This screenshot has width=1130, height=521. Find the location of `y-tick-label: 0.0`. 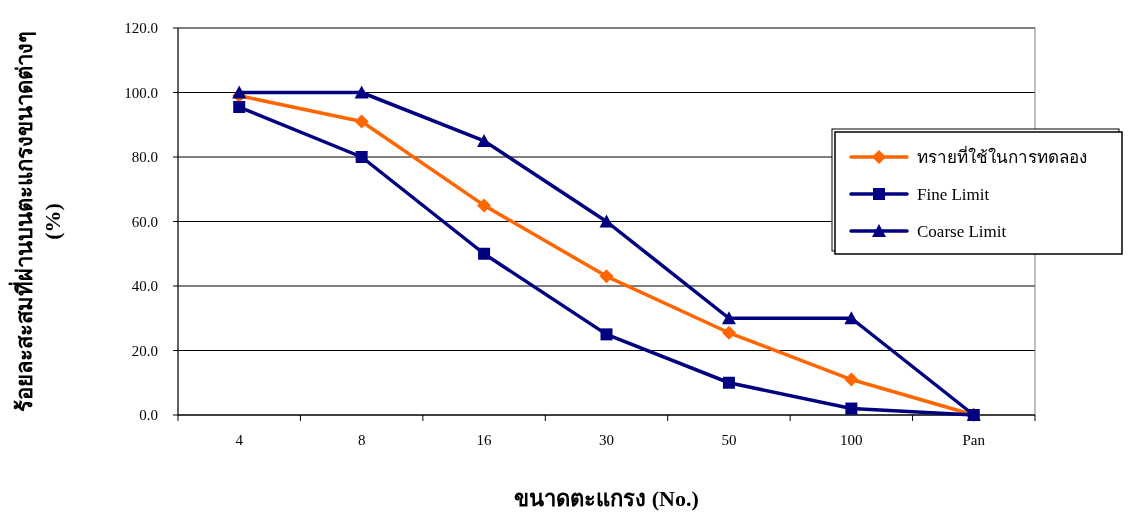

y-tick-label: 0.0 is located at coordinates (148, 415).